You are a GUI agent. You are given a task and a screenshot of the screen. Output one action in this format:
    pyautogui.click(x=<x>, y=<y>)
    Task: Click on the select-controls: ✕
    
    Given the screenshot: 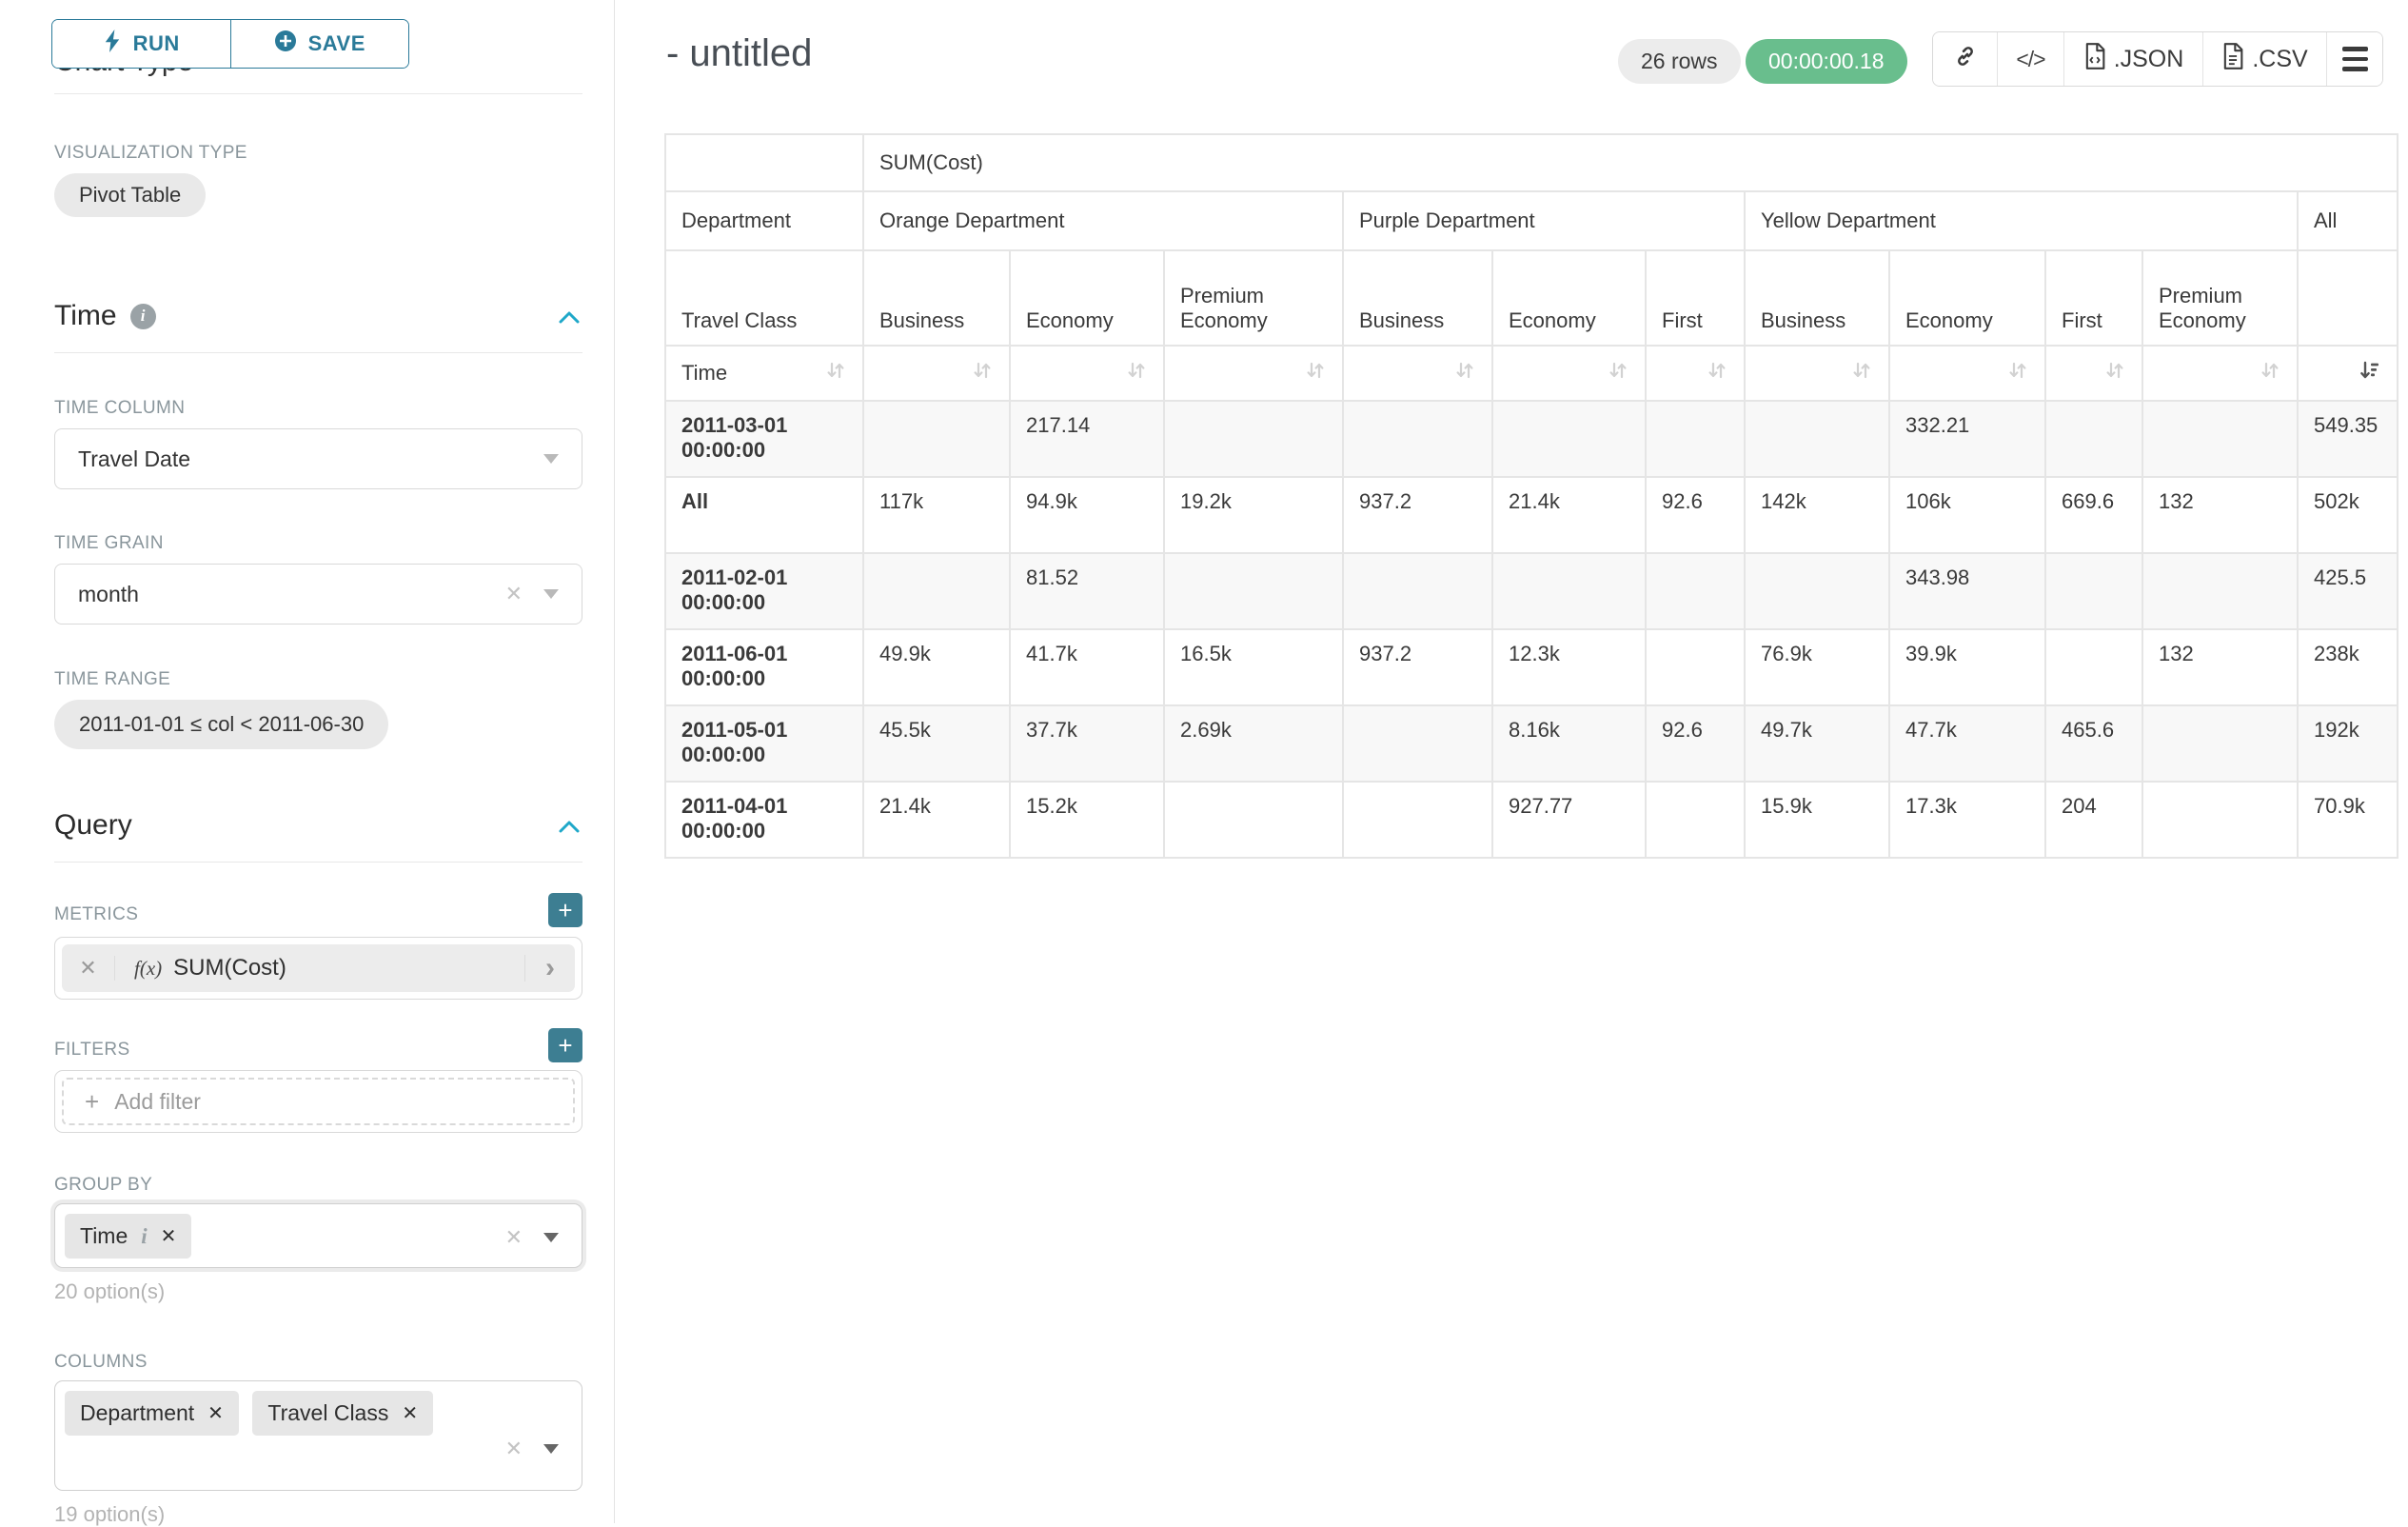 What is the action you would take?
    pyautogui.click(x=532, y=1449)
    